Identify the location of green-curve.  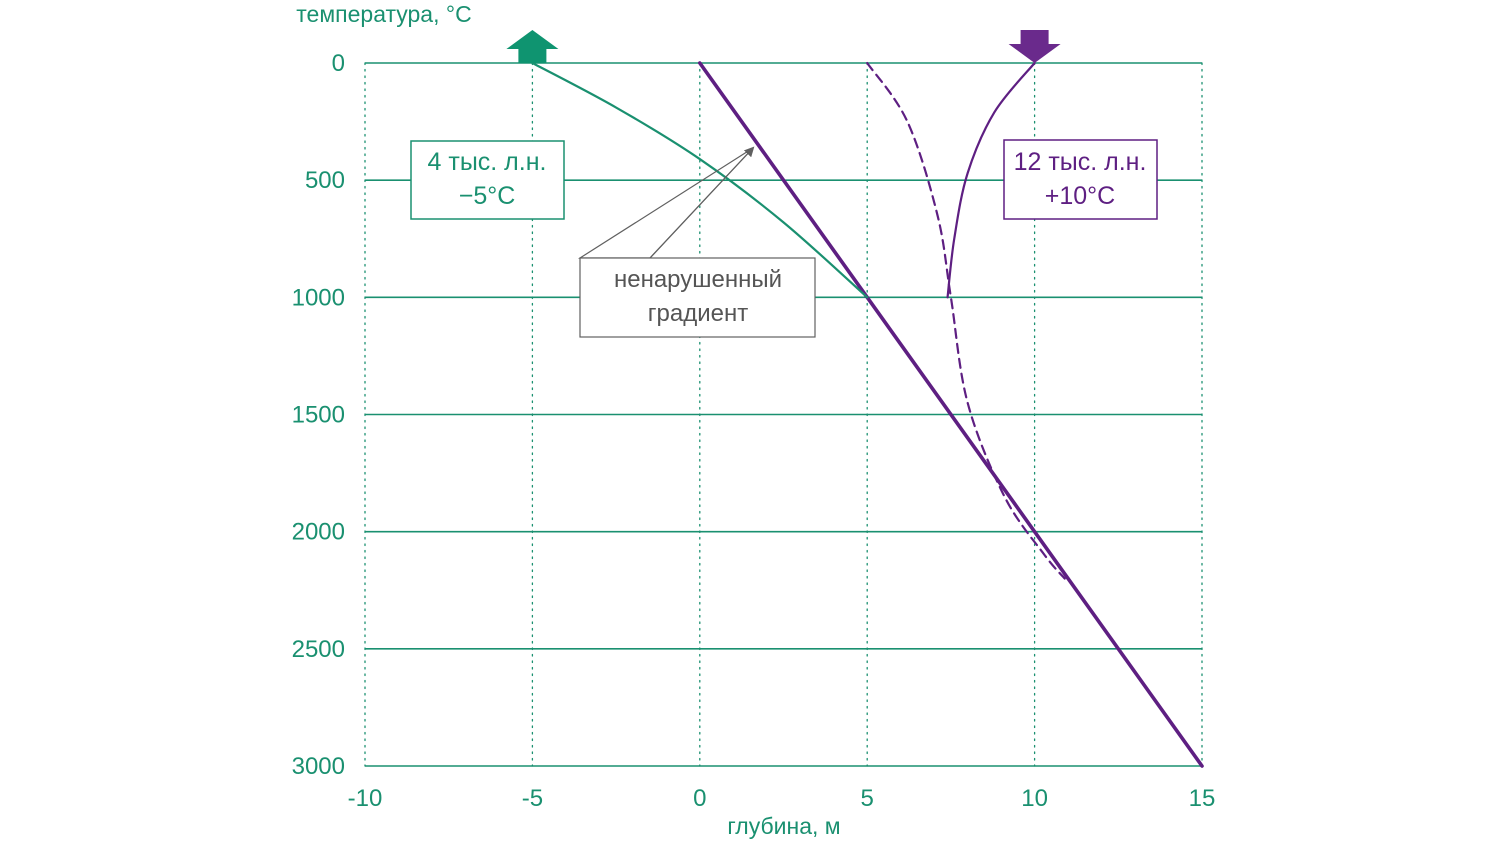
(700, 180).